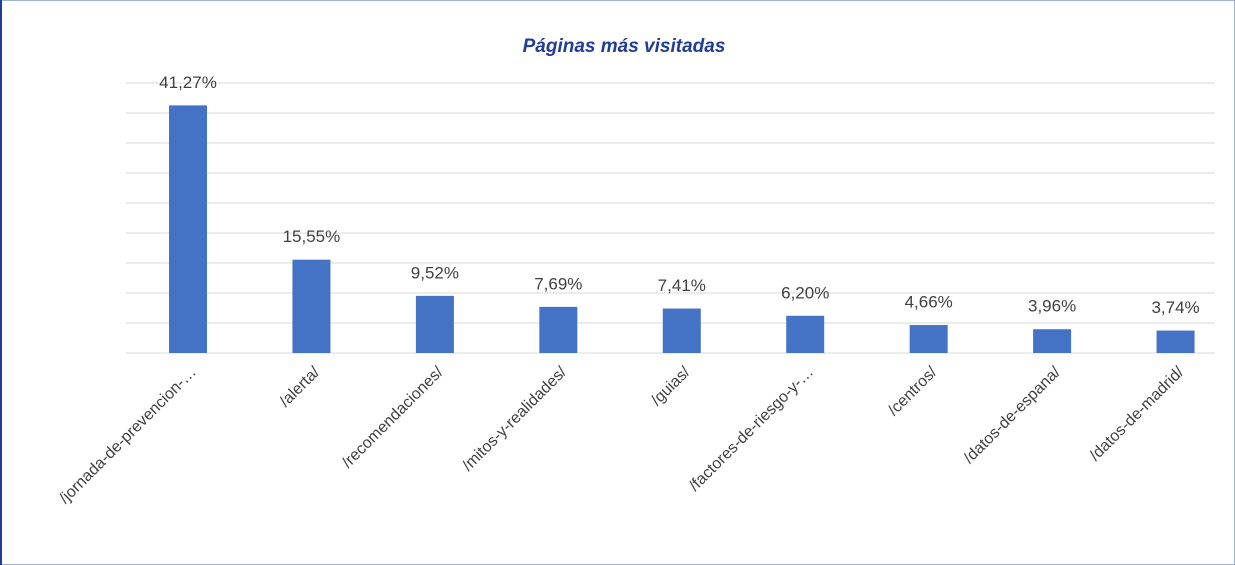  What do you see at coordinates (312, 236) in the screenshot?
I see `value-label: 15,55%` at bounding box center [312, 236].